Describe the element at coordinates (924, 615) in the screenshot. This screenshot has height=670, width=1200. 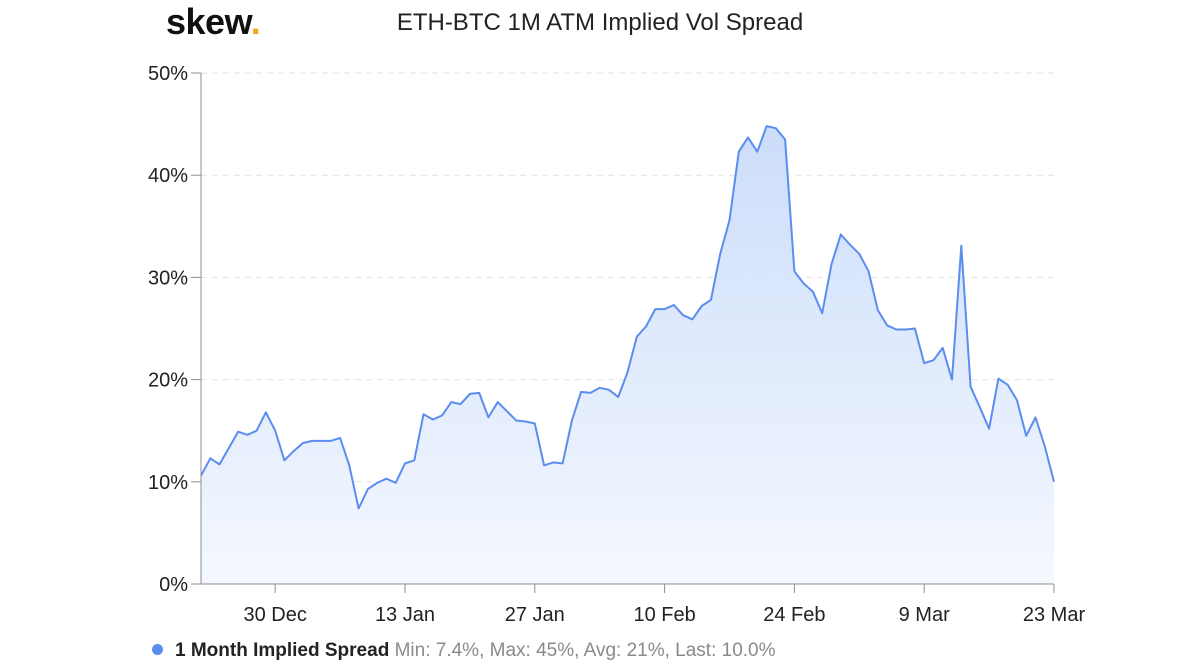
I see `x-tick-label: 9 Mar` at that location.